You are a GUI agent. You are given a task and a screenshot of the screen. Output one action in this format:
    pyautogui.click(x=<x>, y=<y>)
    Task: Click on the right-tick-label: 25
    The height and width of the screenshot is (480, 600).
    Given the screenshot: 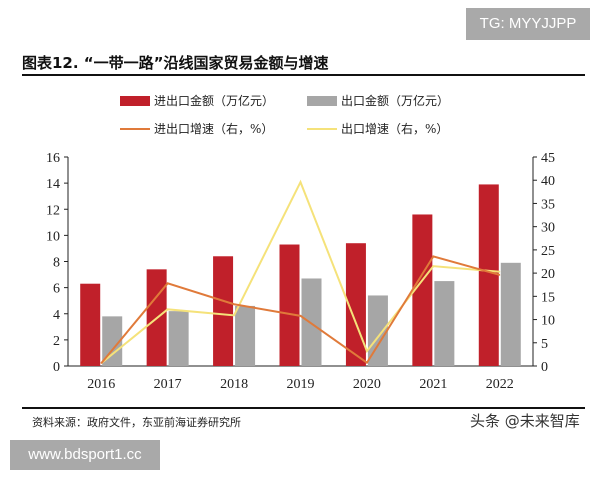 What is the action you would take?
    pyautogui.click(x=548, y=251)
    